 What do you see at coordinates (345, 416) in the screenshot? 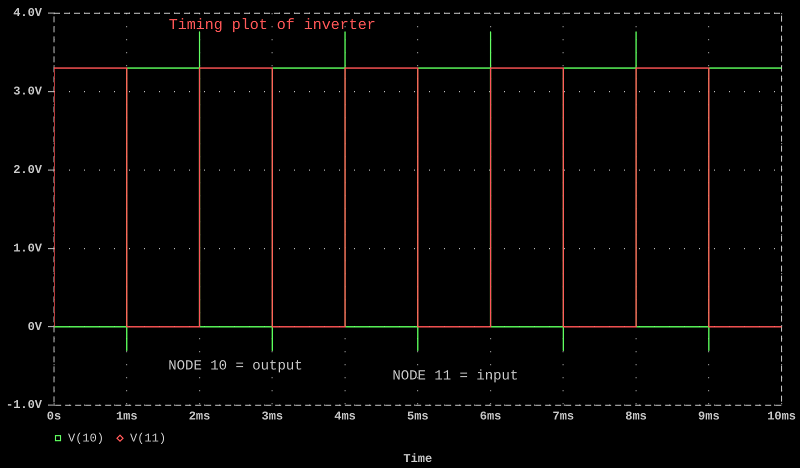
I see `x-tick-label: 4ms` at bounding box center [345, 416].